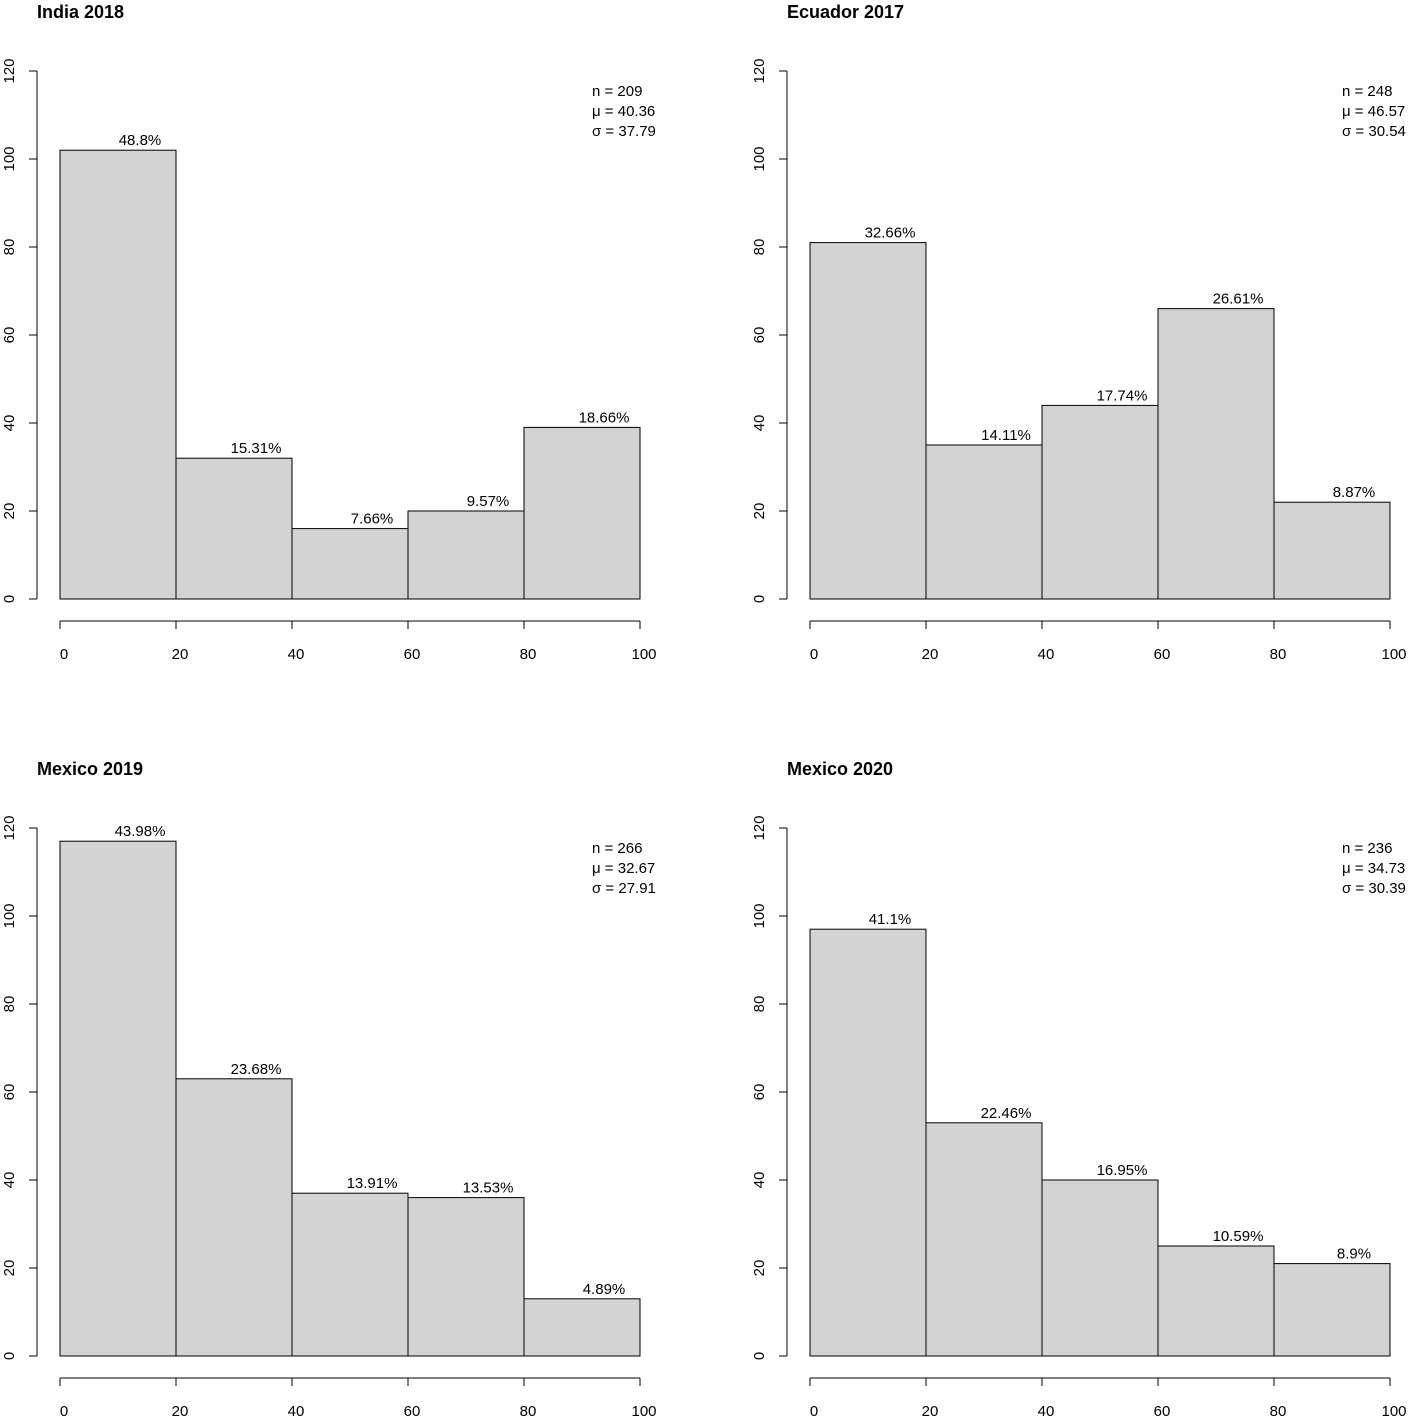  What do you see at coordinates (488, 1188) in the screenshot?
I see `bar-label: 13.53%` at bounding box center [488, 1188].